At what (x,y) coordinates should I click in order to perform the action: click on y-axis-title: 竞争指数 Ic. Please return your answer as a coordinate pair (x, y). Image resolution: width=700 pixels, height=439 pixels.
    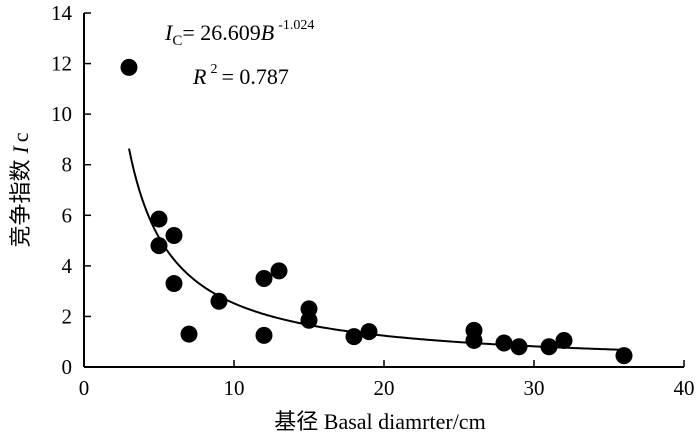
    Looking at the image, I should click on (20, 189).